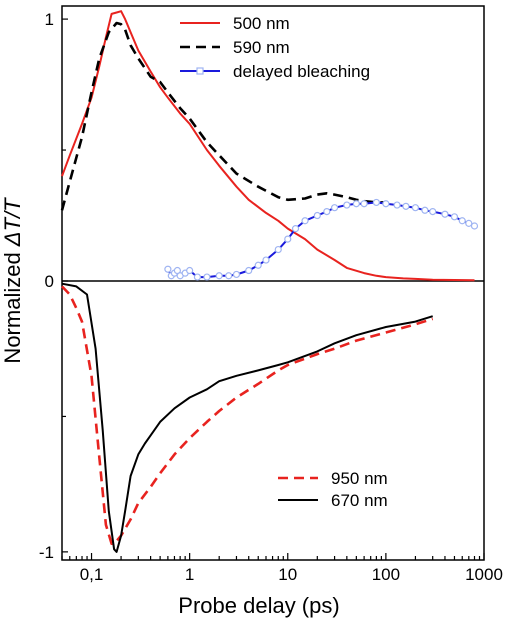 This screenshot has width=510, height=626. What do you see at coordinates (261, 23) in the screenshot?
I see `legend-label: 500 nm` at bounding box center [261, 23].